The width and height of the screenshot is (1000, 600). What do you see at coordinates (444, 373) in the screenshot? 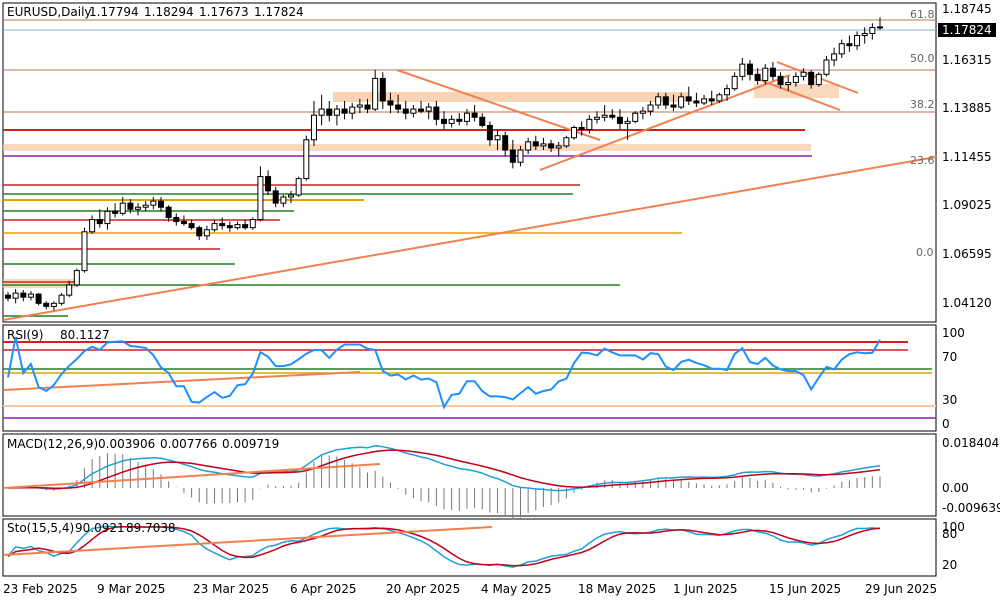
I see `rsi-line` at bounding box center [444, 373].